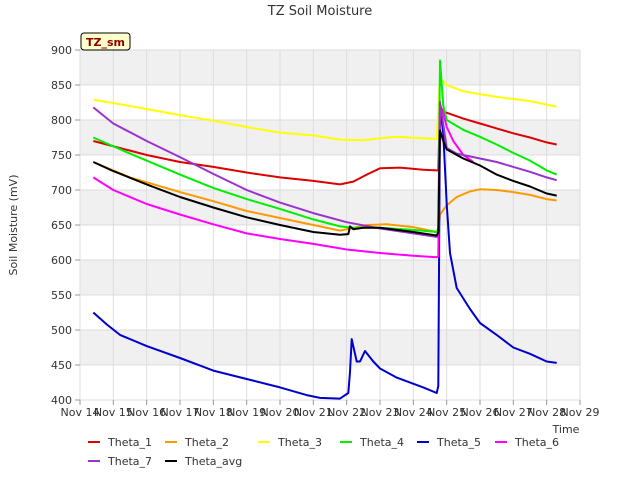 The image size is (640, 480). What do you see at coordinates (213, 461) in the screenshot?
I see `legend-label-theta-avg: Theta_avg` at bounding box center [213, 461].